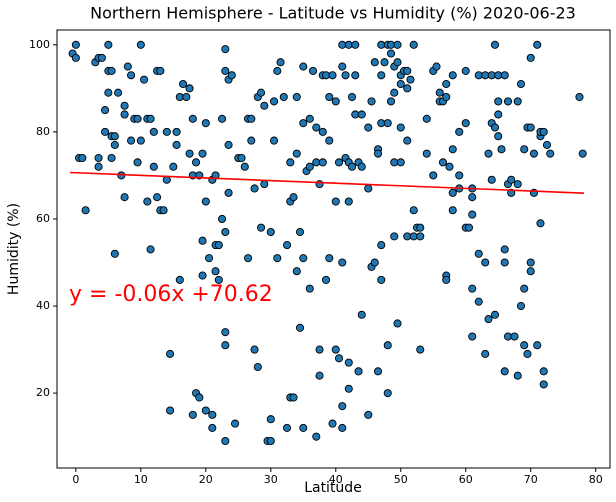 The height and width of the screenshot is (502, 616). Describe the element at coordinates (596, 479) in the screenshot. I see `x-tick-label: 80` at that location.